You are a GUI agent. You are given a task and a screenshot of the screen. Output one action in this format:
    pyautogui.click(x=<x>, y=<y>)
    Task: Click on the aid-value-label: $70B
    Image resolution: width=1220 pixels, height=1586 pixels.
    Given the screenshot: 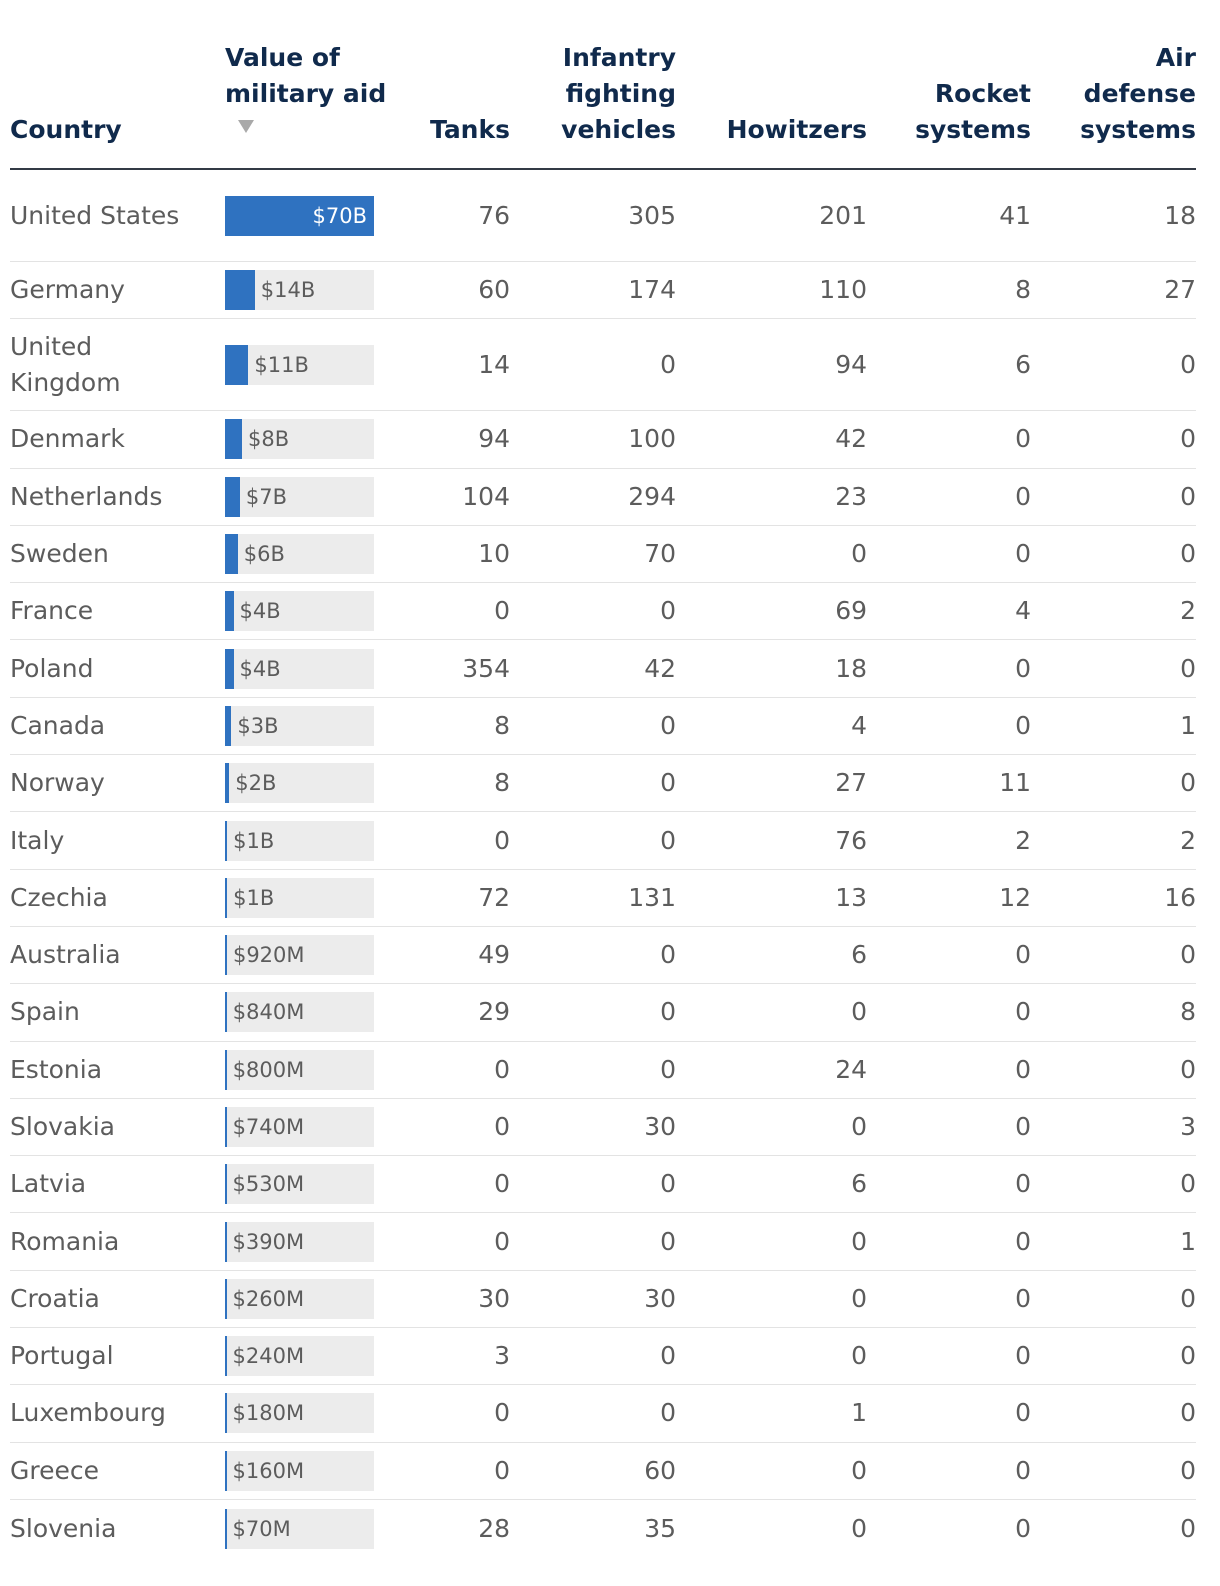 What is the action you would take?
    pyautogui.click(x=340, y=215)
    